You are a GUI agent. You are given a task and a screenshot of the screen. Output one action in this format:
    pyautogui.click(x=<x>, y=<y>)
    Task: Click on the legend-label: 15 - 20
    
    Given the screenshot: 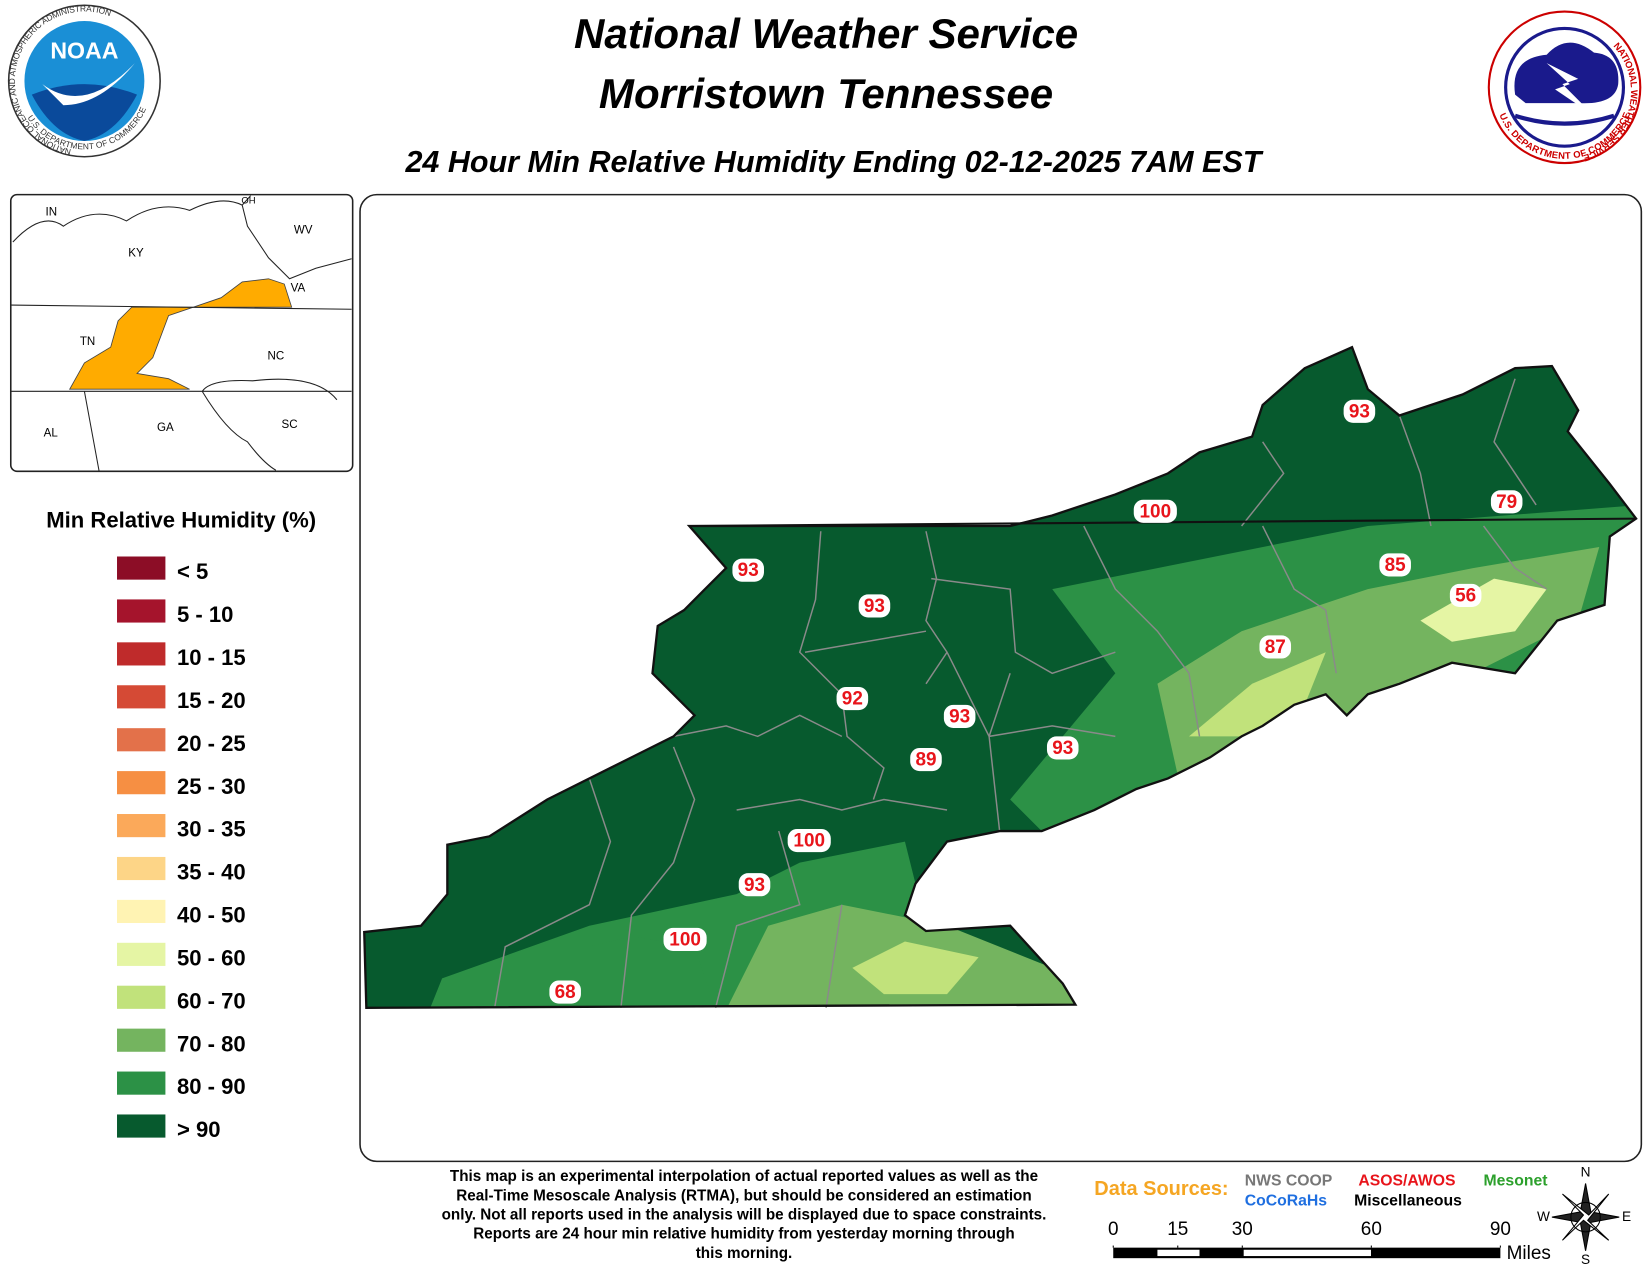 What is the action you would take?
    pyautogui.click(x=211, y=700)
    